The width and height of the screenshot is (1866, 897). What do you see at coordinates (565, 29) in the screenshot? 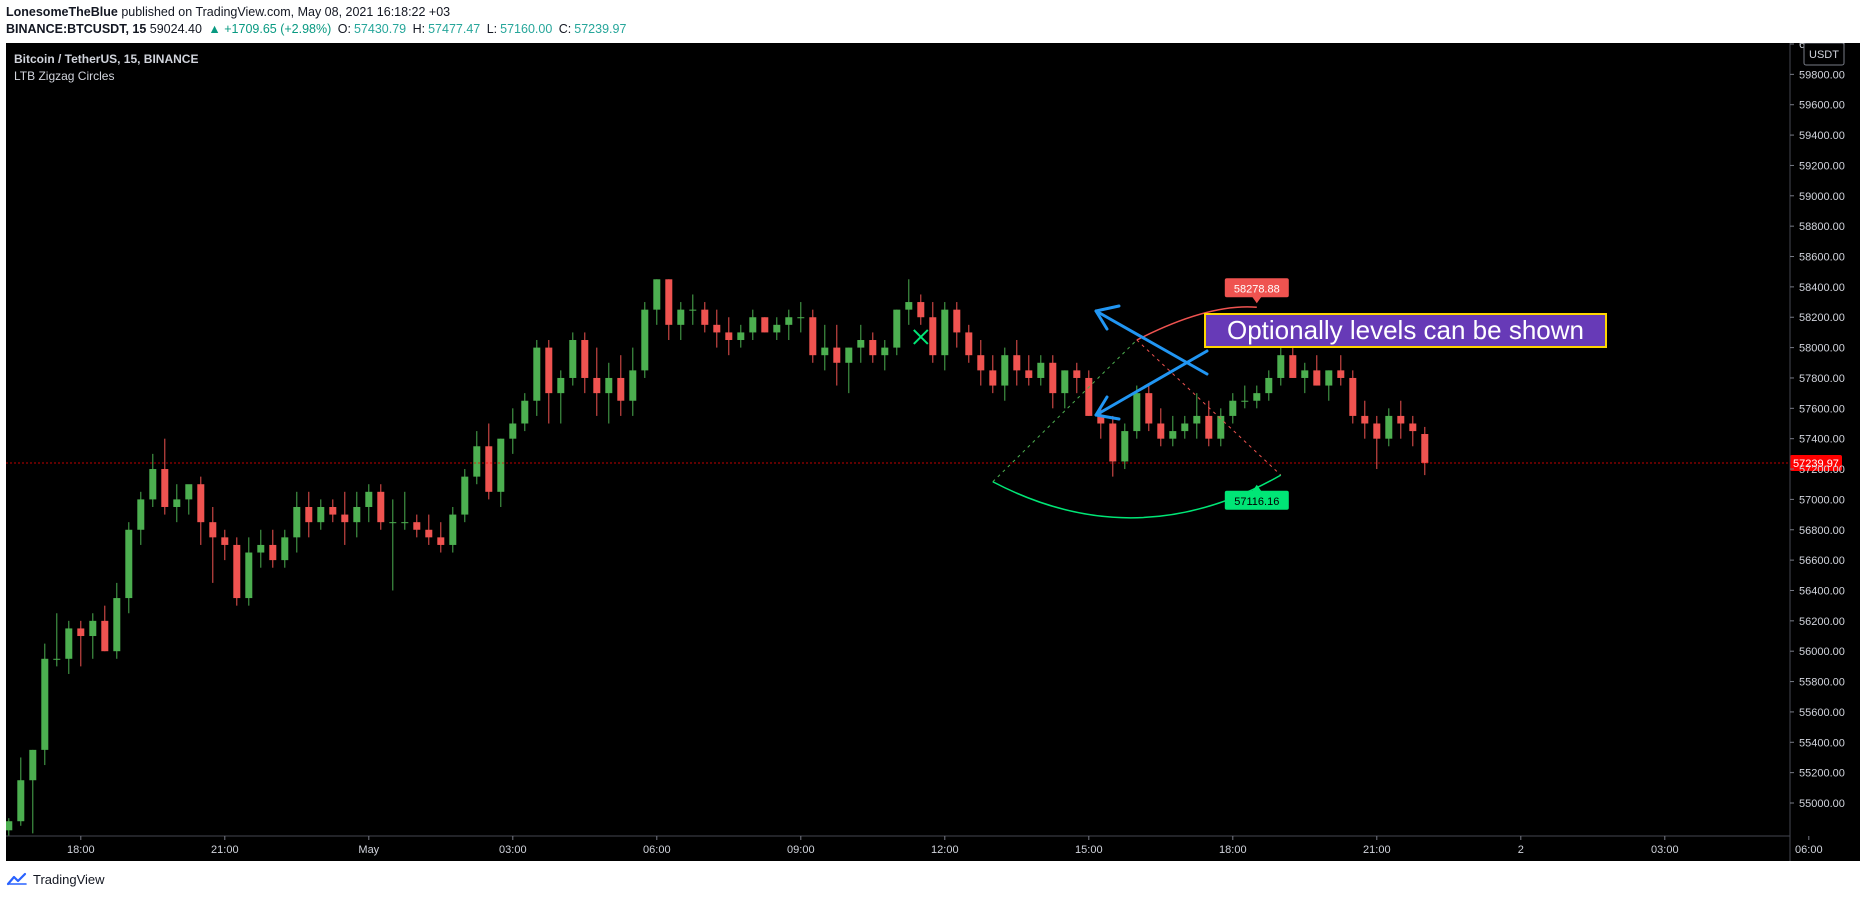
I see `close-label: C:` at bounding box center [565, 29].